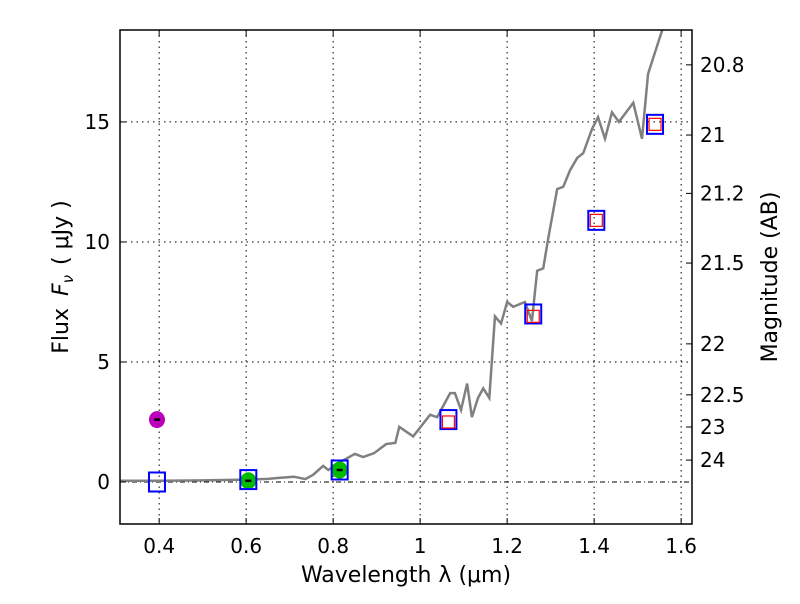 This screenshot has height=604, width=800. I want to click on y2-tick-label: 21, so click(712, 135).